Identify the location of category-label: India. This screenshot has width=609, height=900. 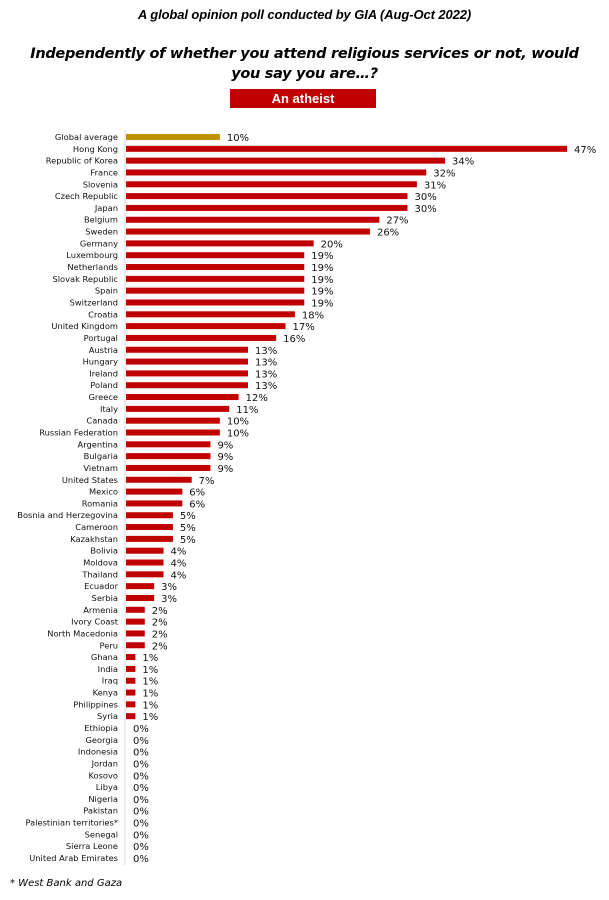
(108, 669).